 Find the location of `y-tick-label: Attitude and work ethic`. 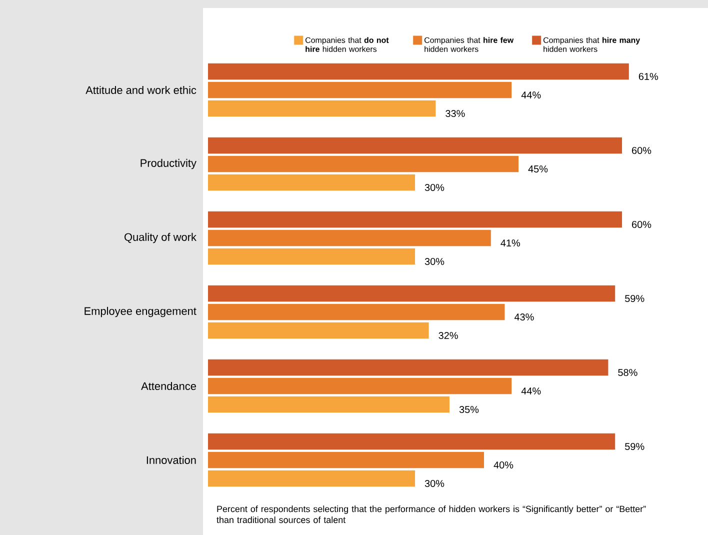

y-tick-label: Attitude and work ethic is located at coordinates (141, 90).